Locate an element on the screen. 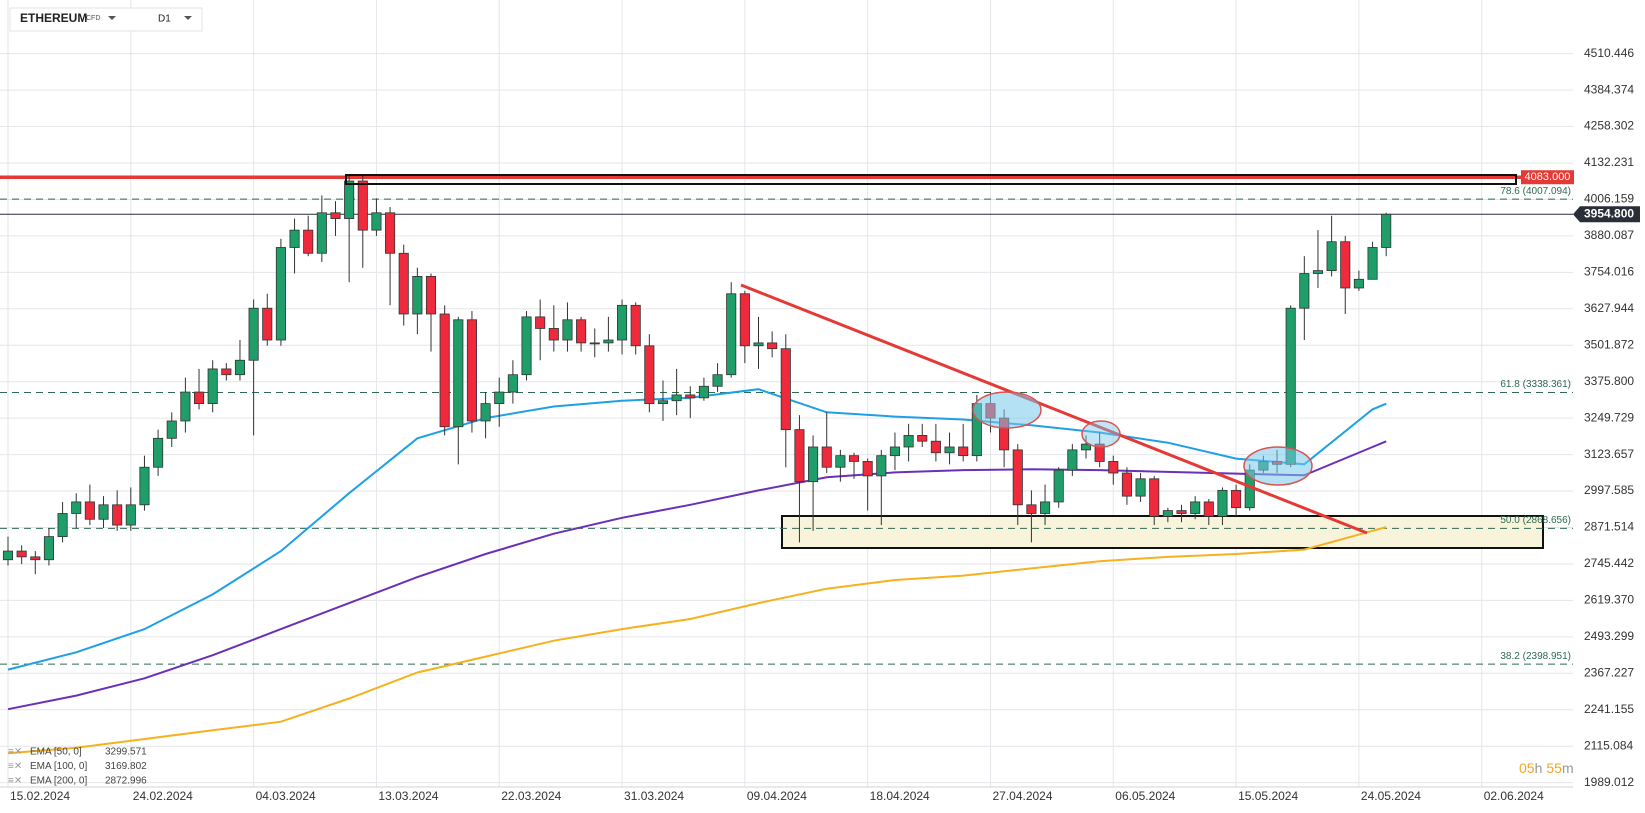  instrument-type: CFD is located at coordinates (93, 18).